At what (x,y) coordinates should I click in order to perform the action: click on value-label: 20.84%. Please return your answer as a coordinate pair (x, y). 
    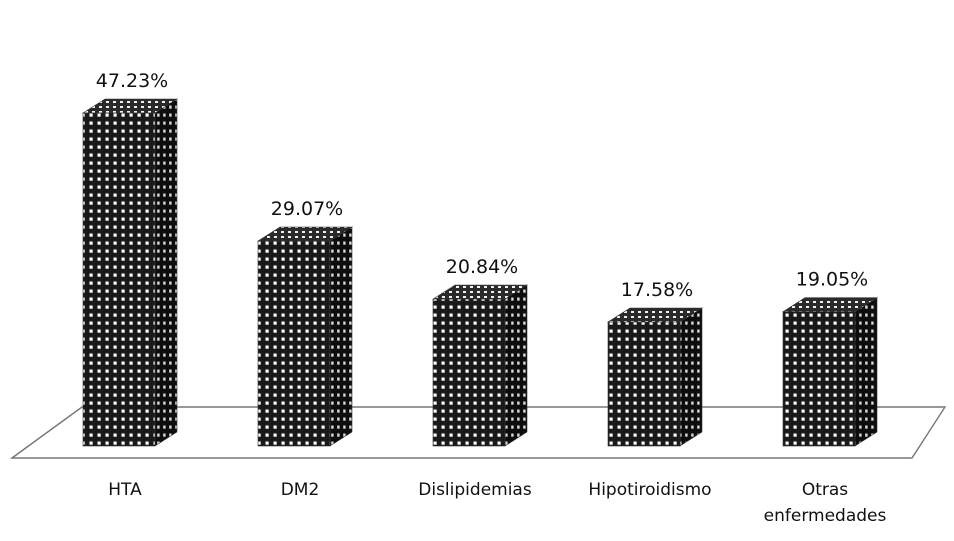
    Looking at the image, I should click on (482, 267).